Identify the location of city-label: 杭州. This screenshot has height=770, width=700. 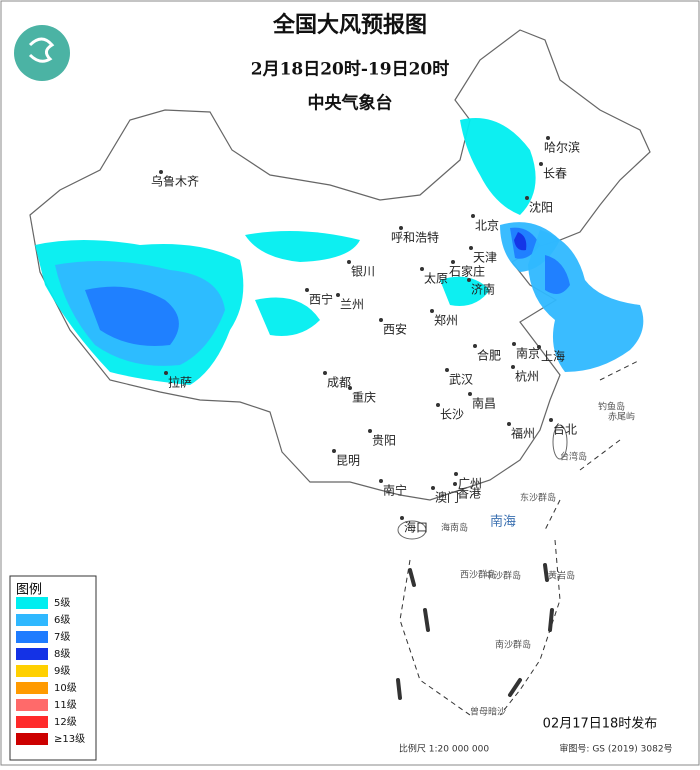
(527, 376).